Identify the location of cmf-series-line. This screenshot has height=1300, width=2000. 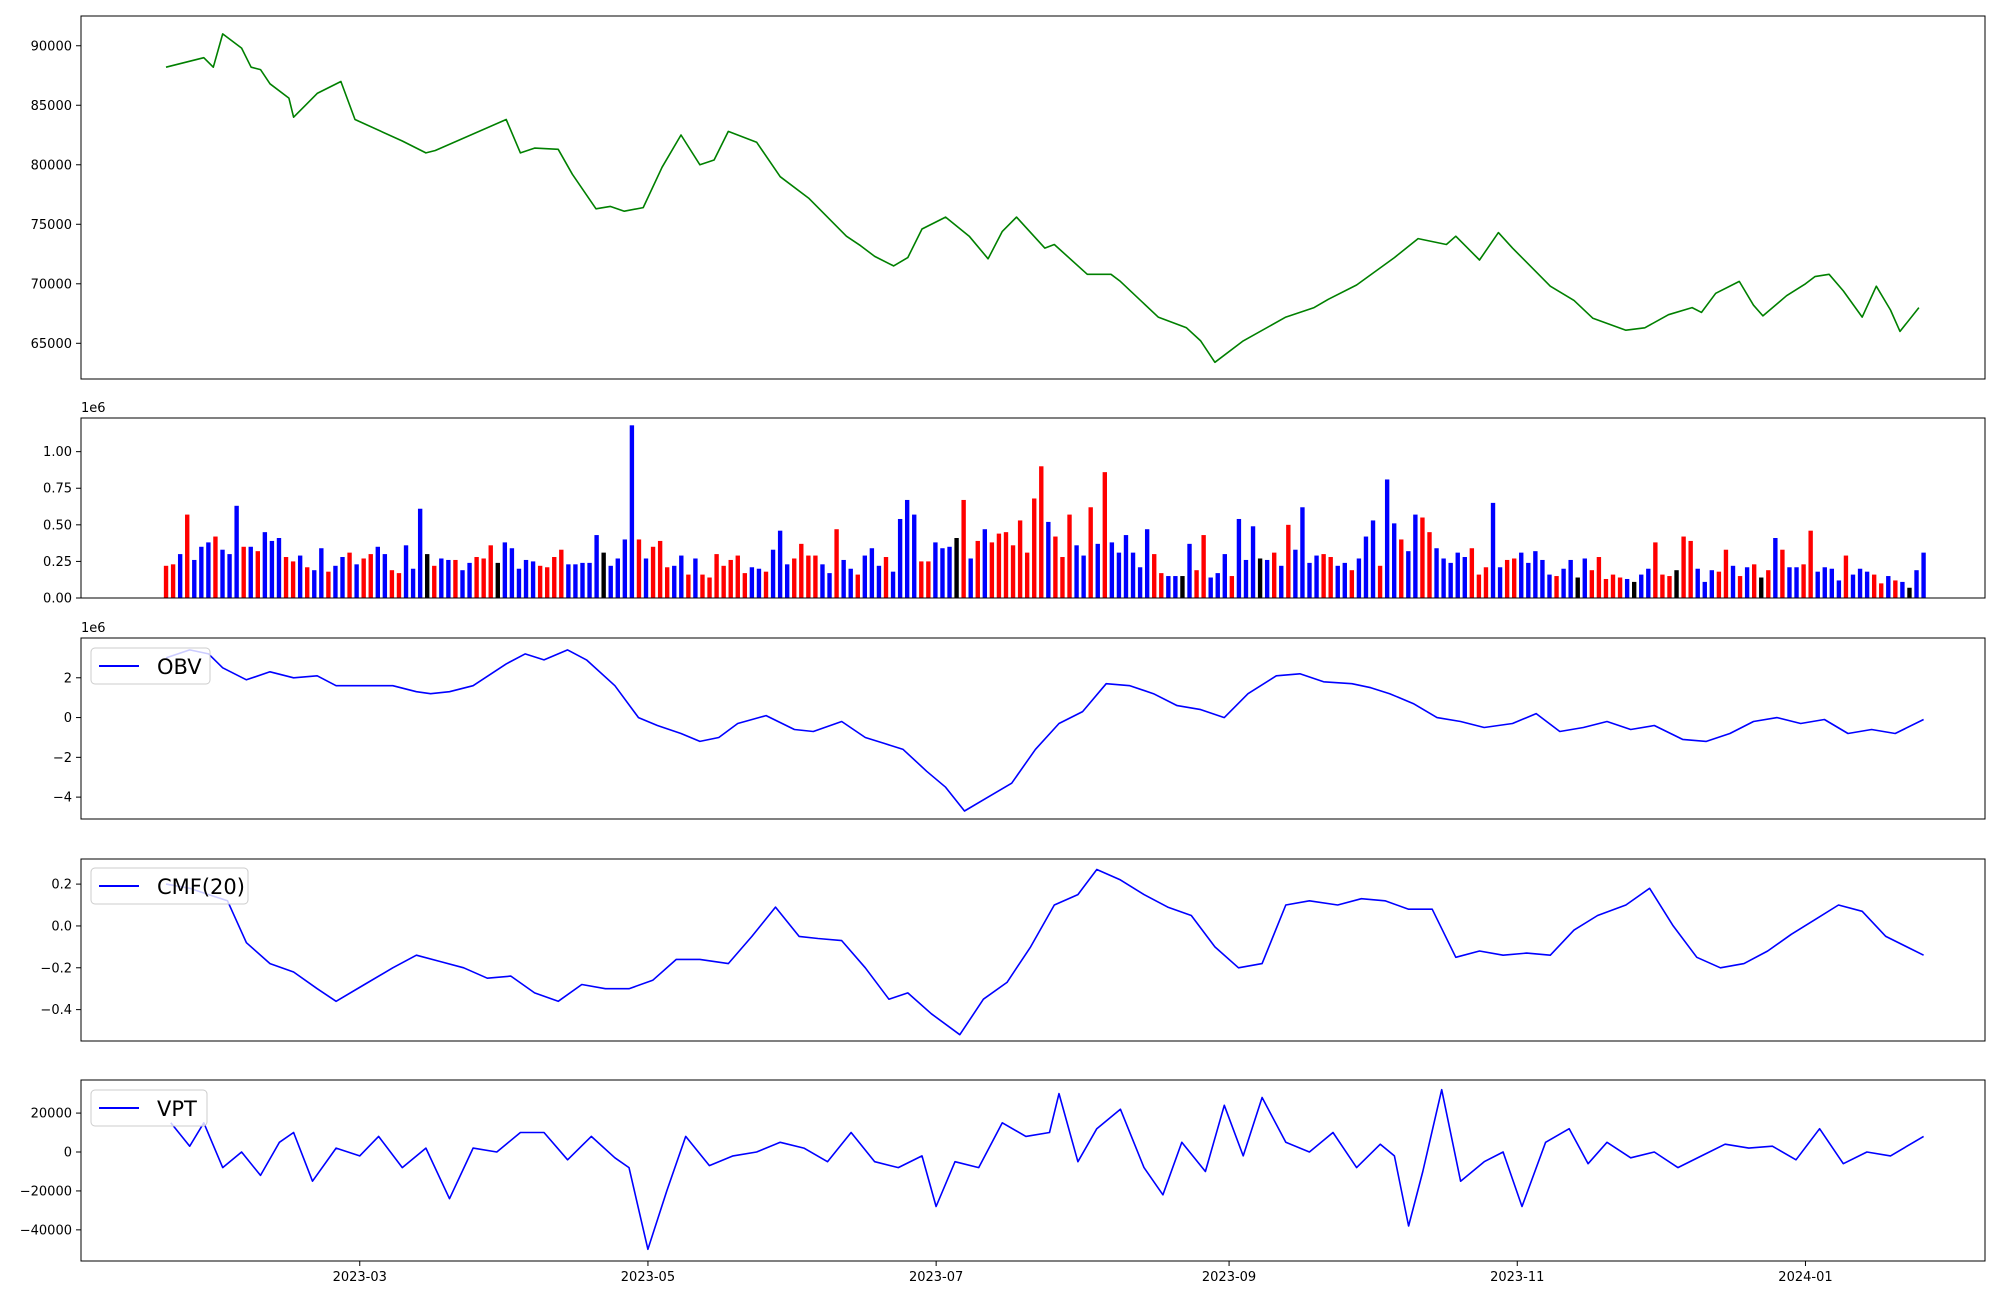
(1044, 952).